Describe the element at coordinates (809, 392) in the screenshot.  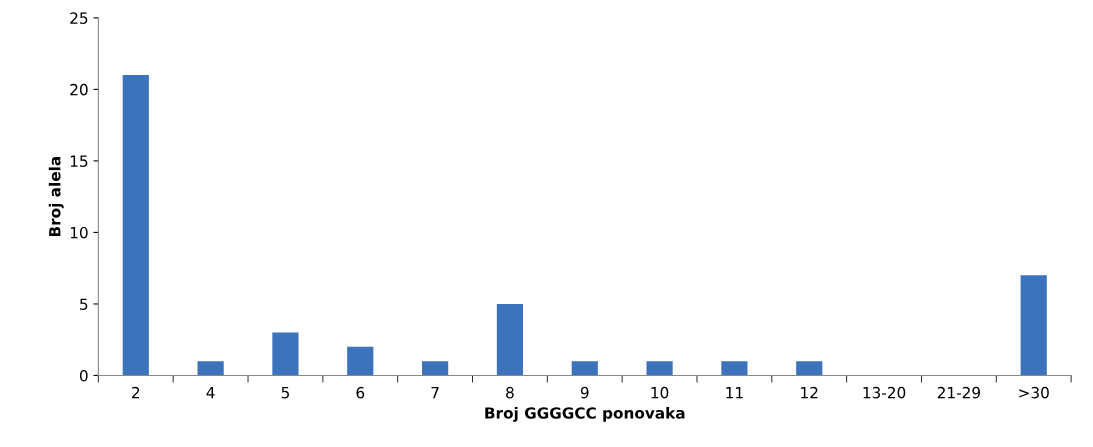
I see `x-tick-label: 12` at that location.